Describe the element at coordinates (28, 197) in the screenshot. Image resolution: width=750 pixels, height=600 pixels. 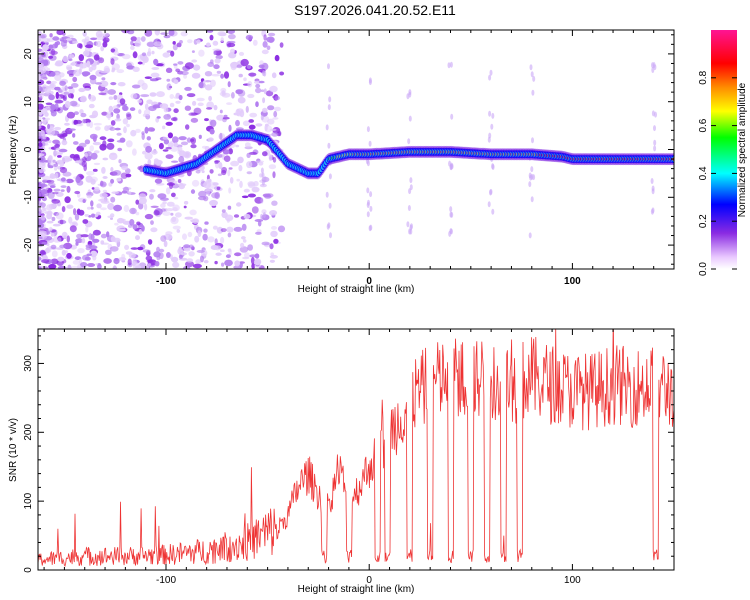
I see `y-tick-label: -10` at that location.